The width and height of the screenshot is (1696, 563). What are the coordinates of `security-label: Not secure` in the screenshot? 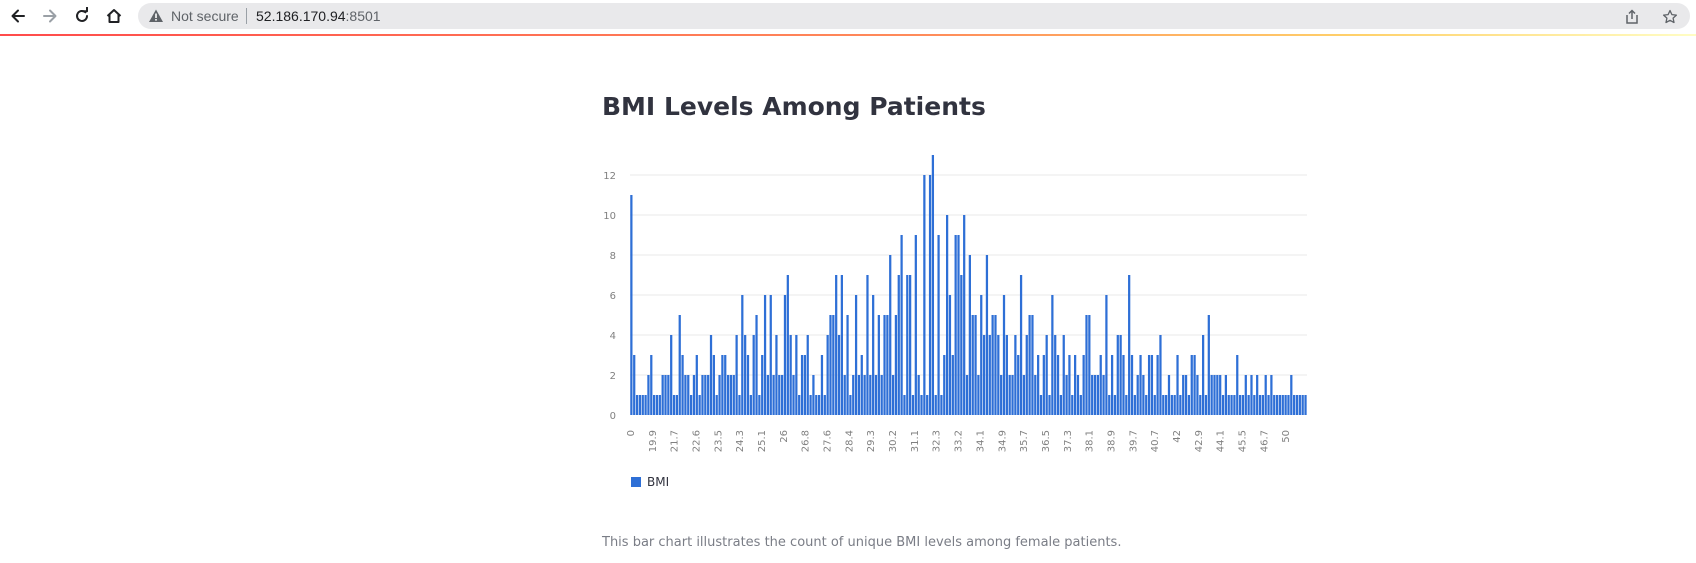 It's located at (205, 16).